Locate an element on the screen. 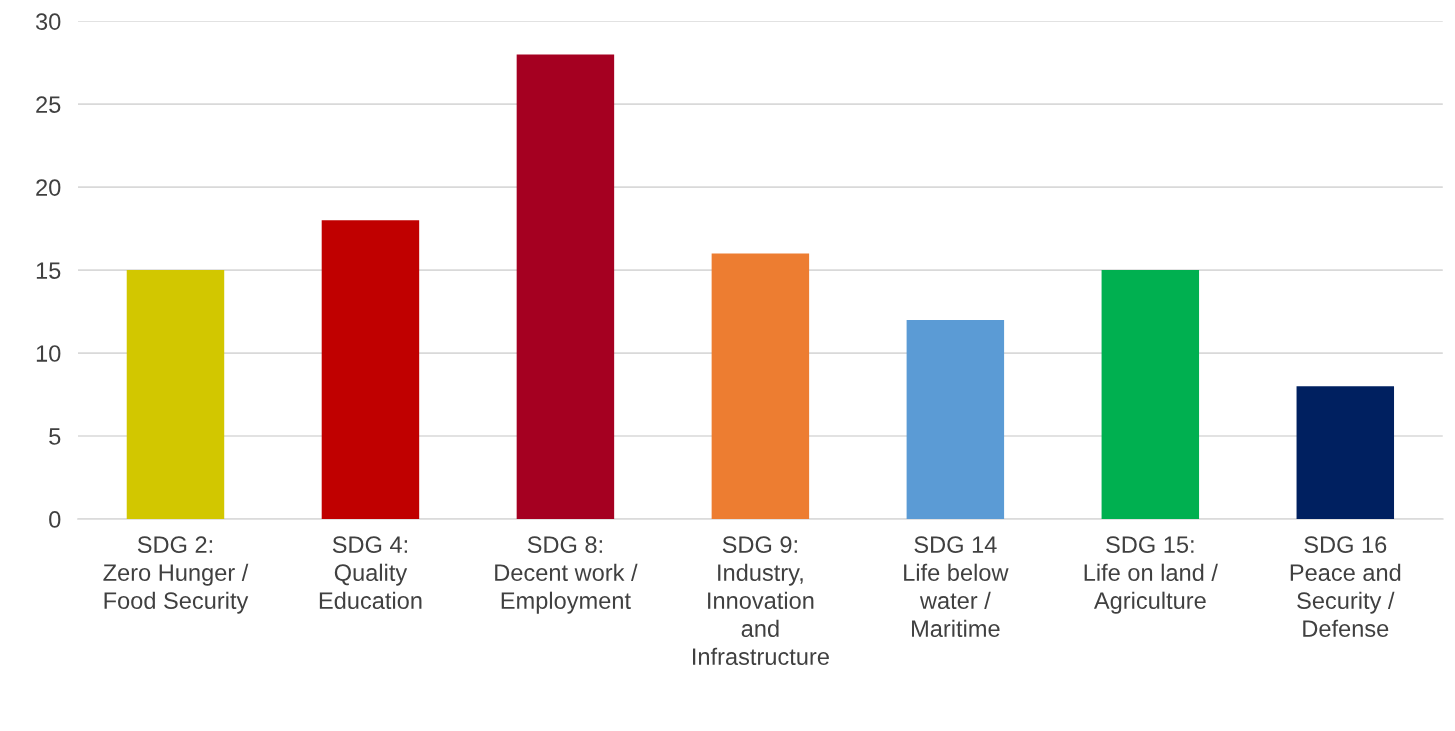  y-tick-label: 10 is located at coordinates (48, 353).